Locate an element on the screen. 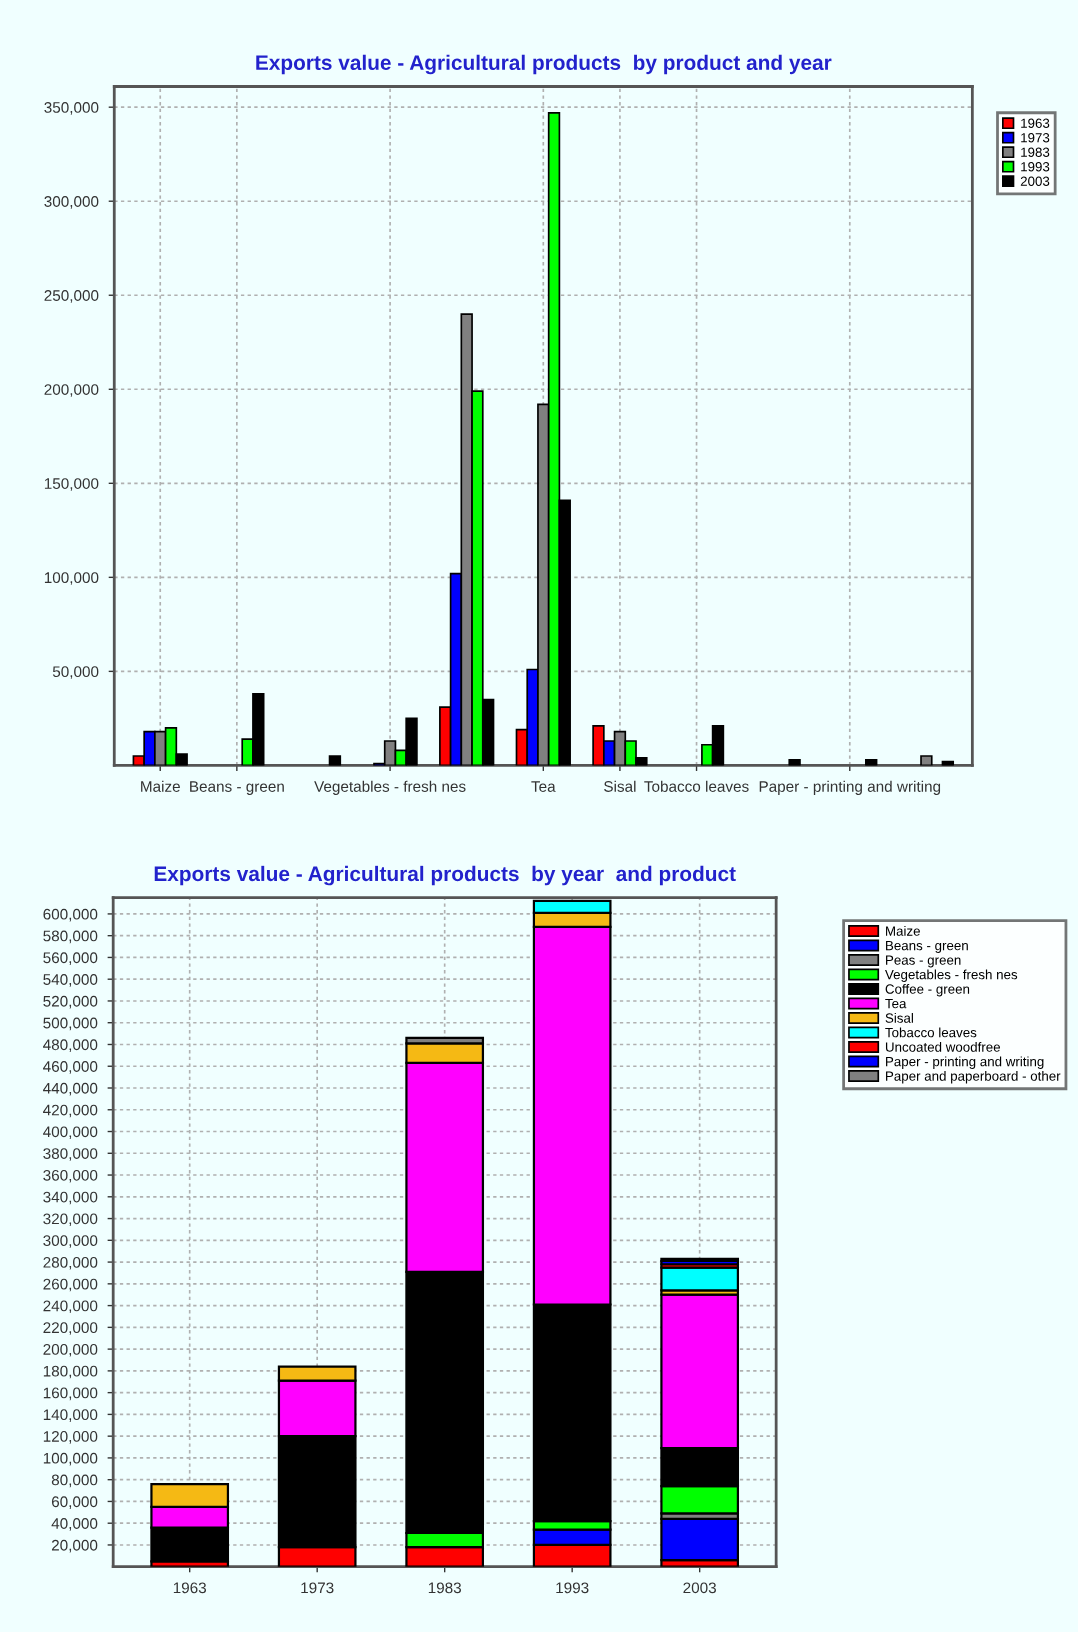  chart-title: Exports value - Agricultural products by year and product is located at coordinates (445, 875).